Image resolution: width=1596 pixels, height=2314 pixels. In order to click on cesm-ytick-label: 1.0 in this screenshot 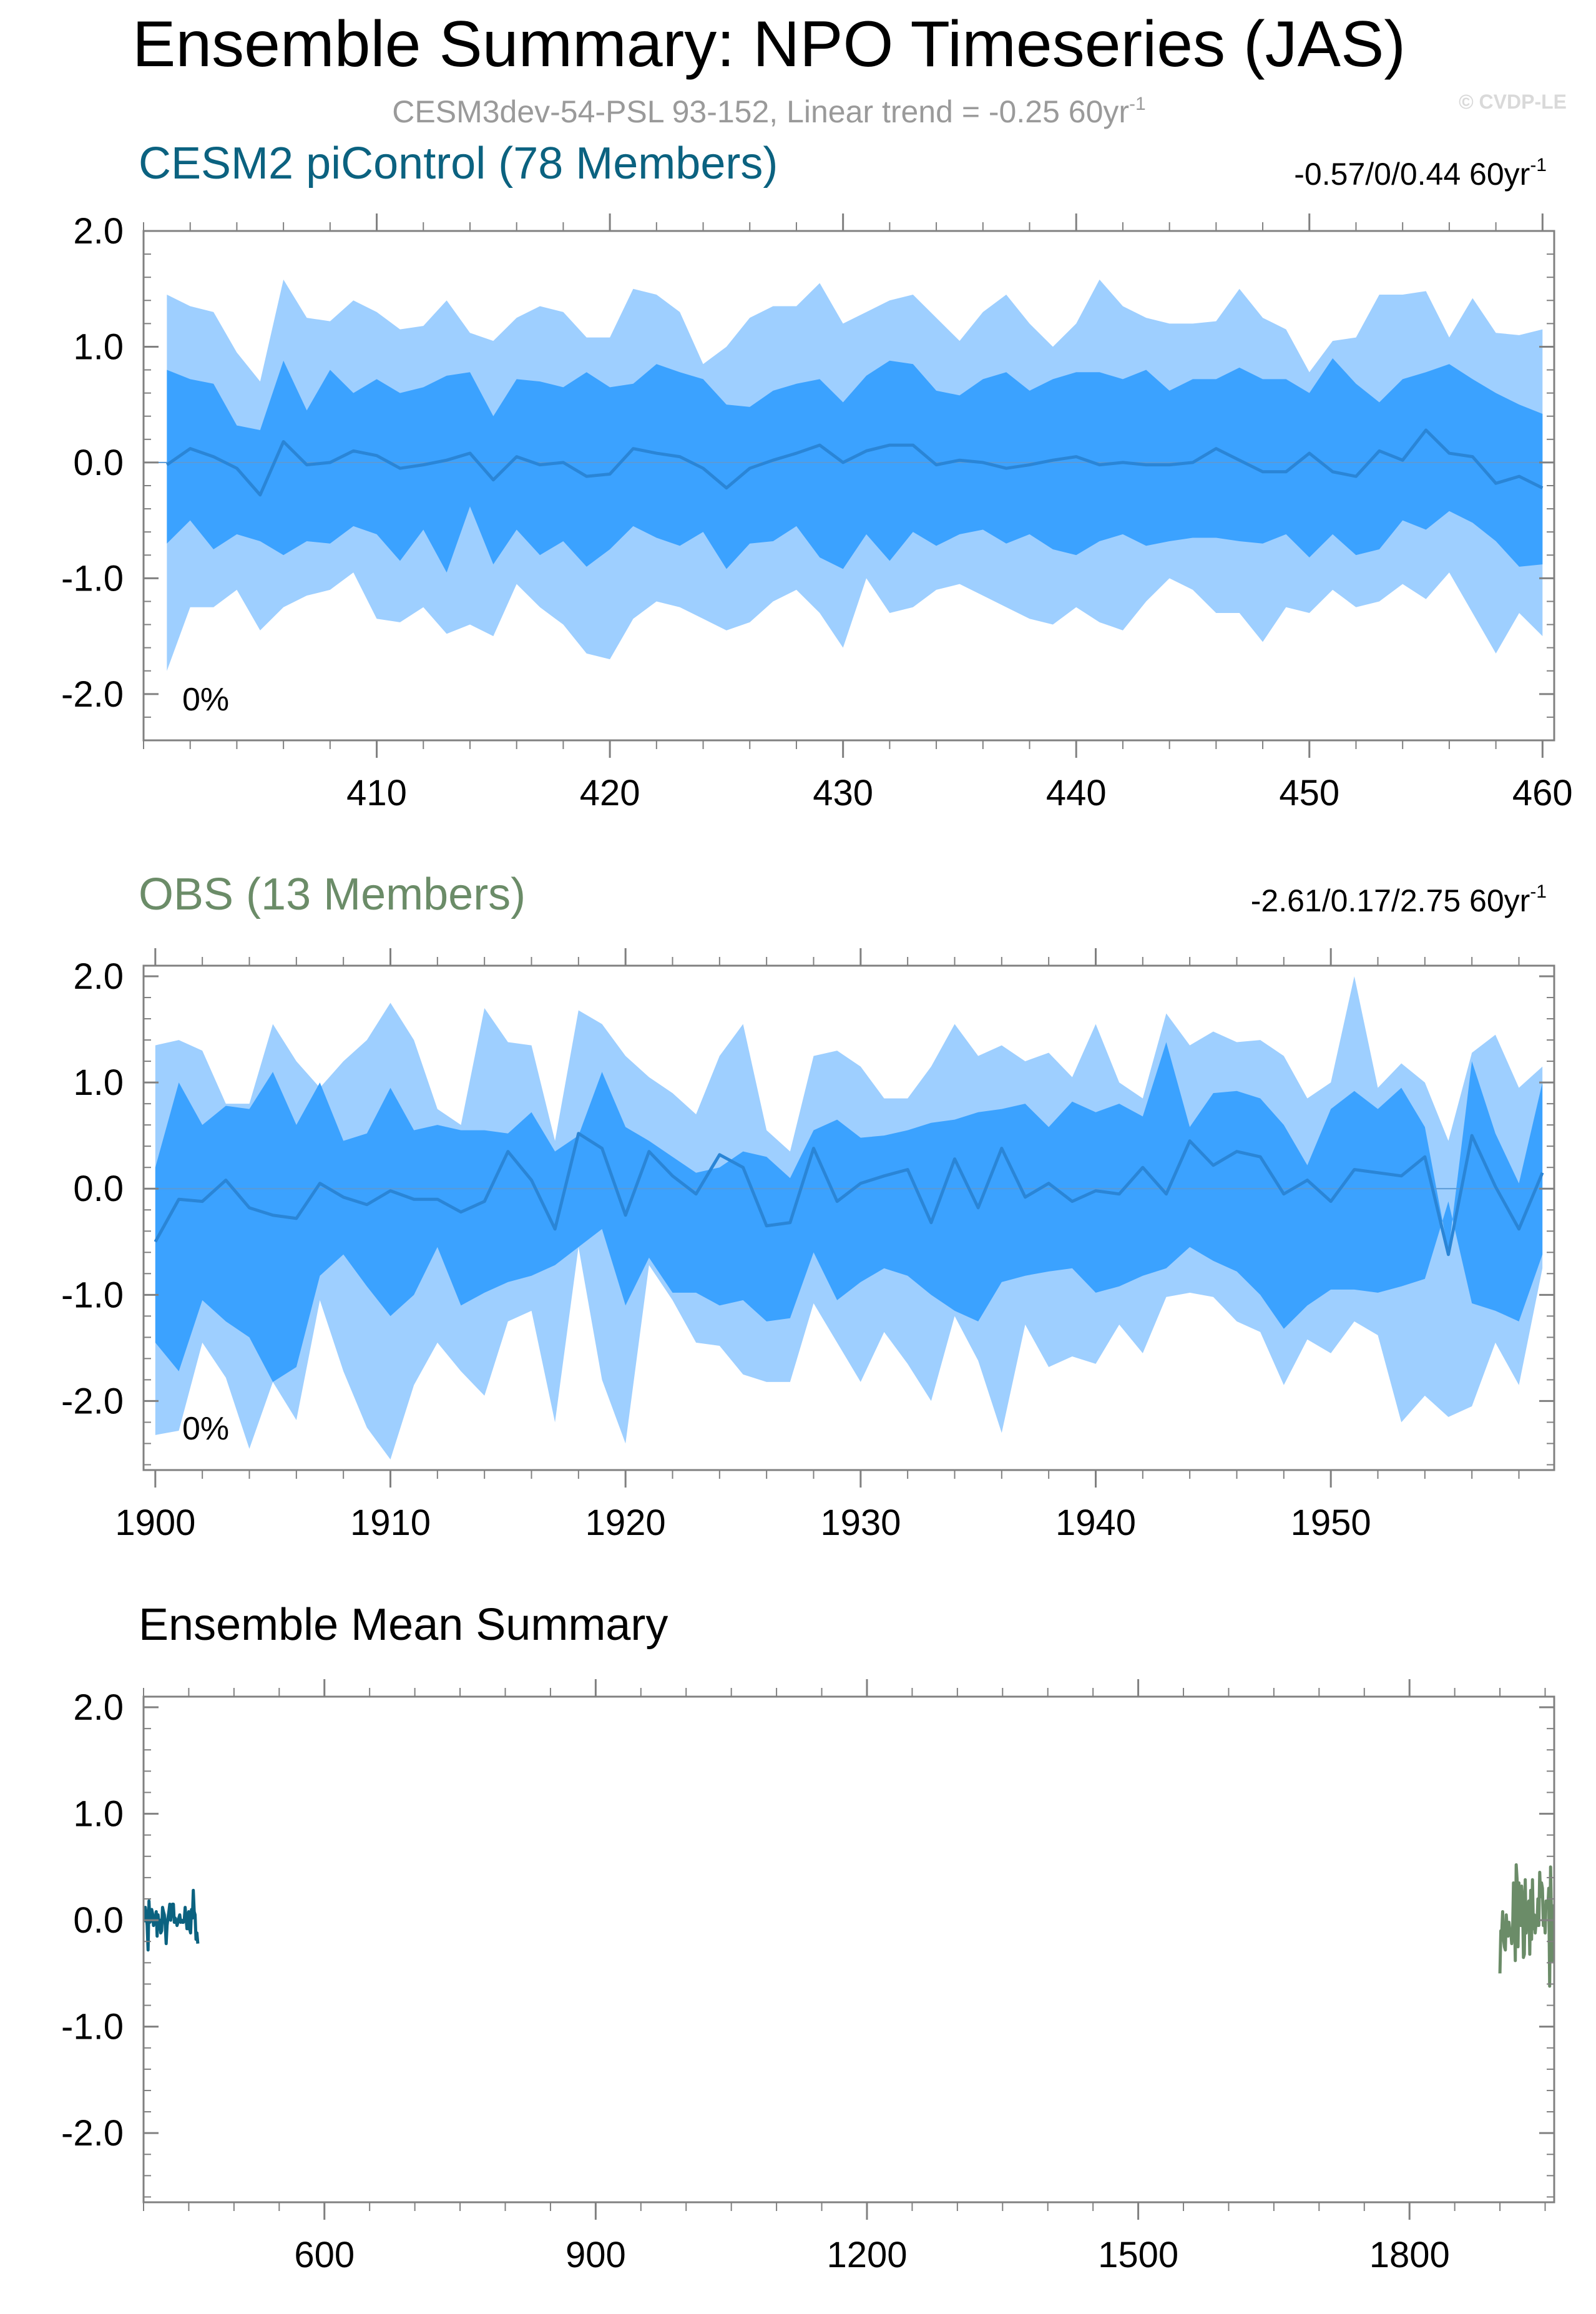, I will do `click(98, 346)`.